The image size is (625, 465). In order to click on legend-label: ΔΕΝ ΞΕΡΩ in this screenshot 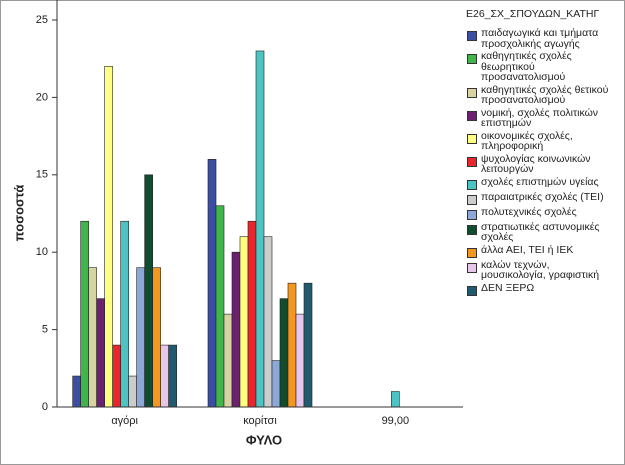, I will do `click(508, 287)`.